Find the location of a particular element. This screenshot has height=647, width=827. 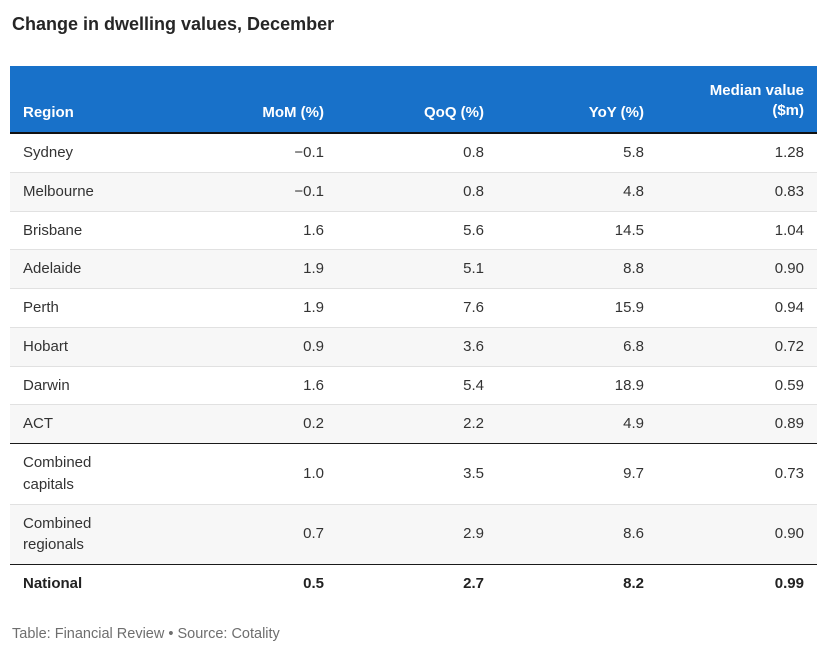

table-row: Perth 1.9 7.6 15.9 0.94 is located at coordinates (413, 308).